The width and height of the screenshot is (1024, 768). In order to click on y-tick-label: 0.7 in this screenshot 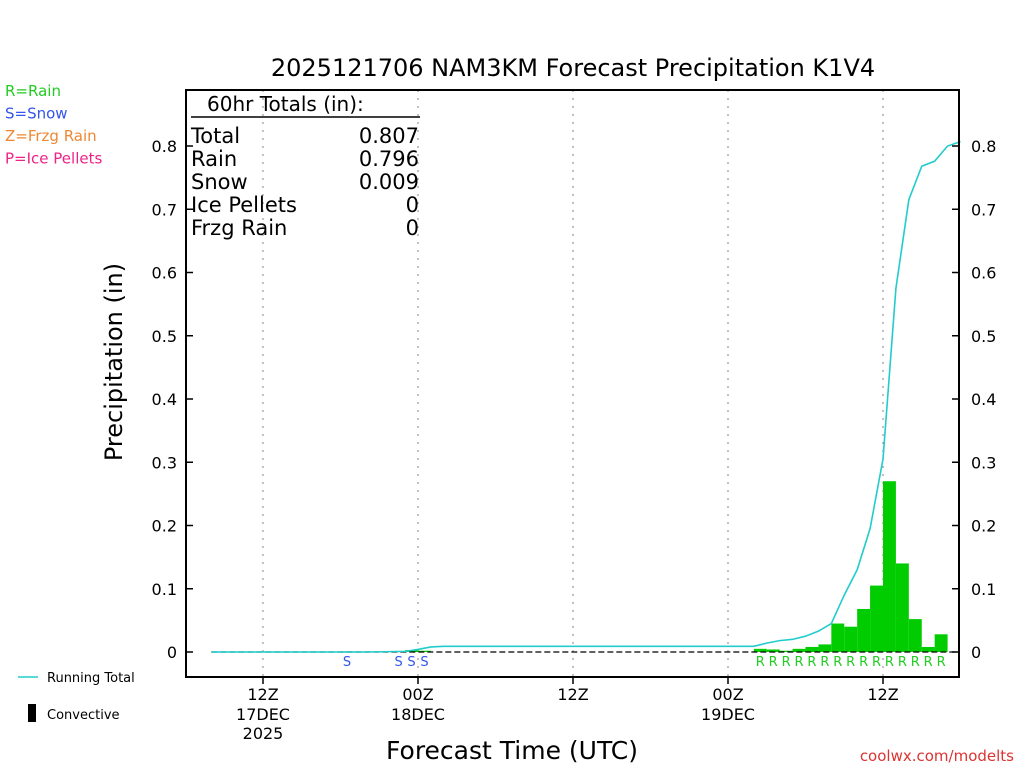, I will do `click(164, 209)`.